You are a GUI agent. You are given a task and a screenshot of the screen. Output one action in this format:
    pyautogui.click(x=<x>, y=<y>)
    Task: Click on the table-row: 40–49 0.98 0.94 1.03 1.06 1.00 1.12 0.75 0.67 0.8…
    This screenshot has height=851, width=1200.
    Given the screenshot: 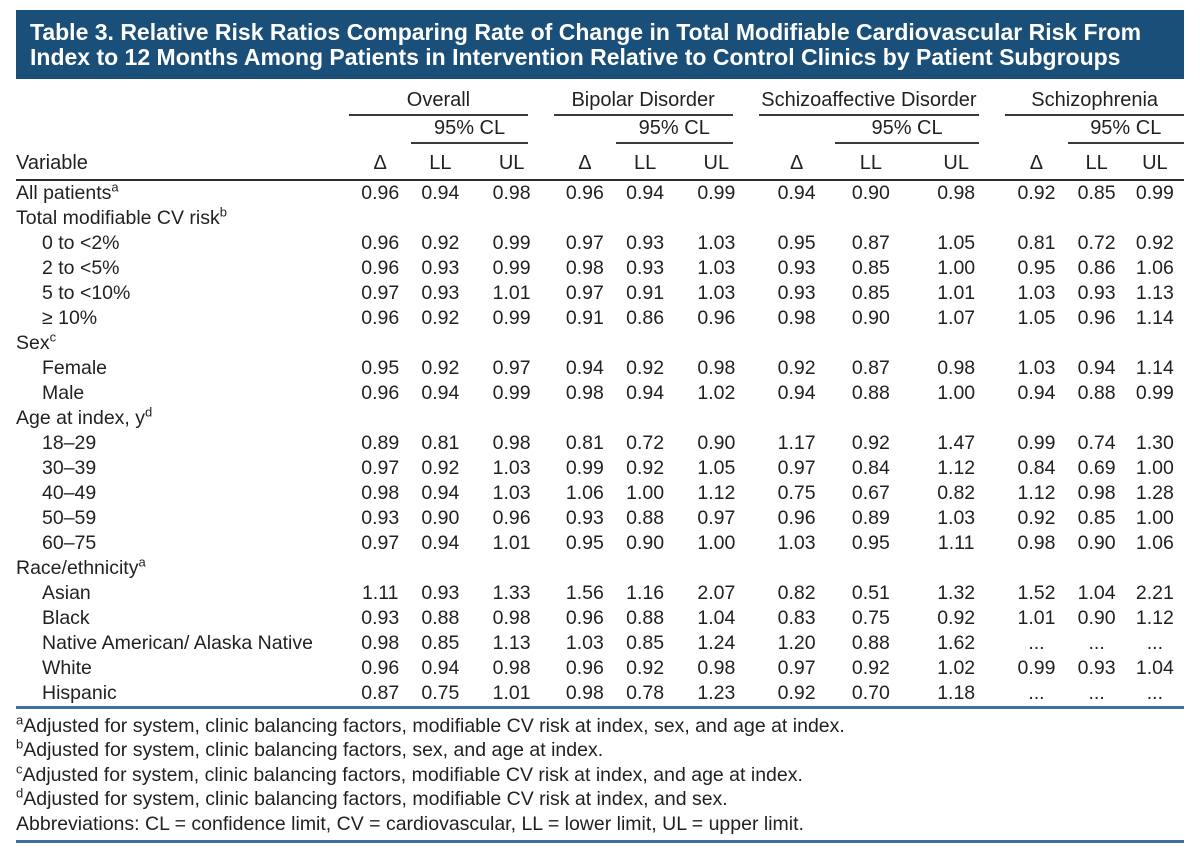 What is the action you would take?
    pyautogui.click(x=600, y=493)
    